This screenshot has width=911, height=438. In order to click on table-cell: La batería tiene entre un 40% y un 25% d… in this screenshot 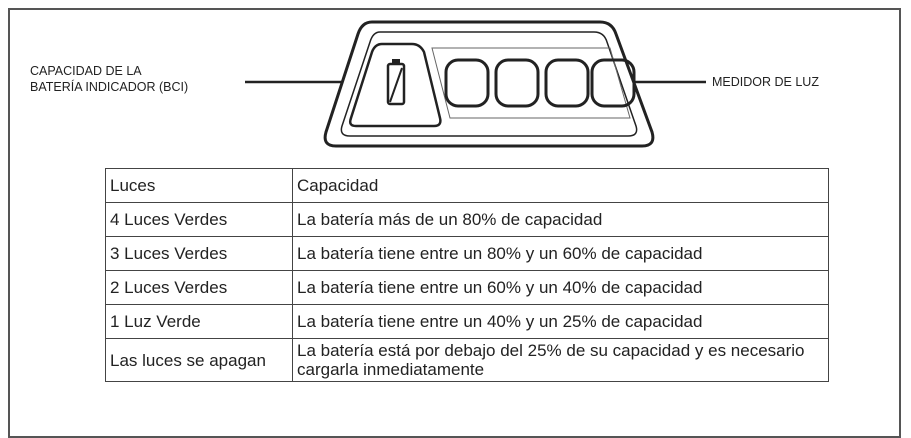, I will do `click(560, 321)`.